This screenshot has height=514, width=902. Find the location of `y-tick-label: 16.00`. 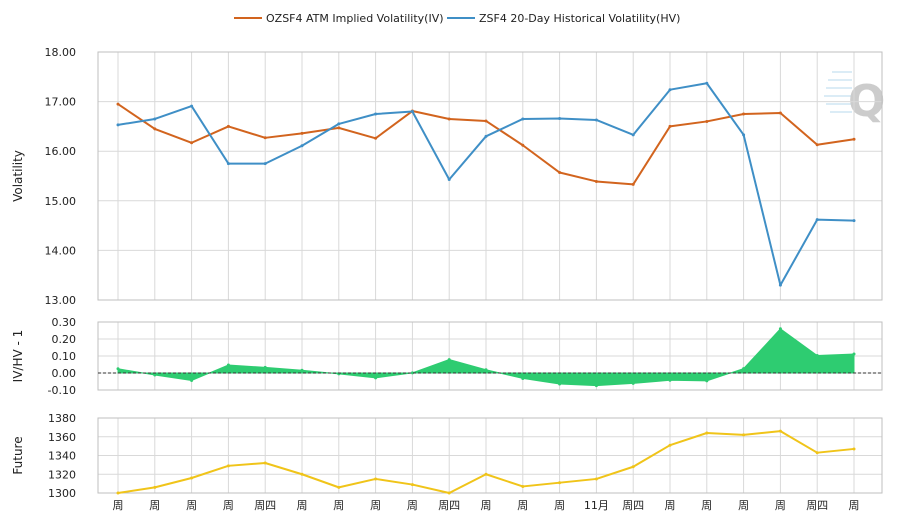

y-tick-label: 16.00 is located at coordinates (61, 151).